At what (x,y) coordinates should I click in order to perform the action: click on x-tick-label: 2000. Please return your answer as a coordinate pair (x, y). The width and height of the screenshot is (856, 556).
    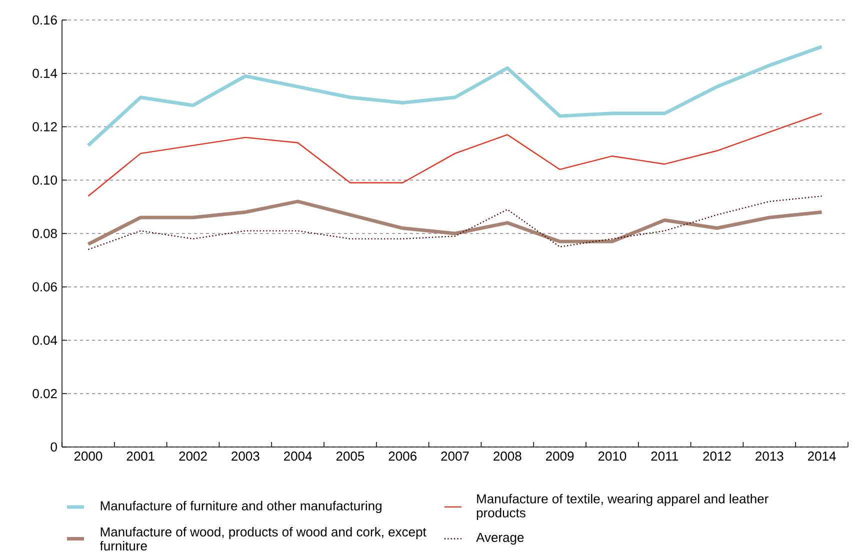
    Looking at the image, I should click on (88, 456).